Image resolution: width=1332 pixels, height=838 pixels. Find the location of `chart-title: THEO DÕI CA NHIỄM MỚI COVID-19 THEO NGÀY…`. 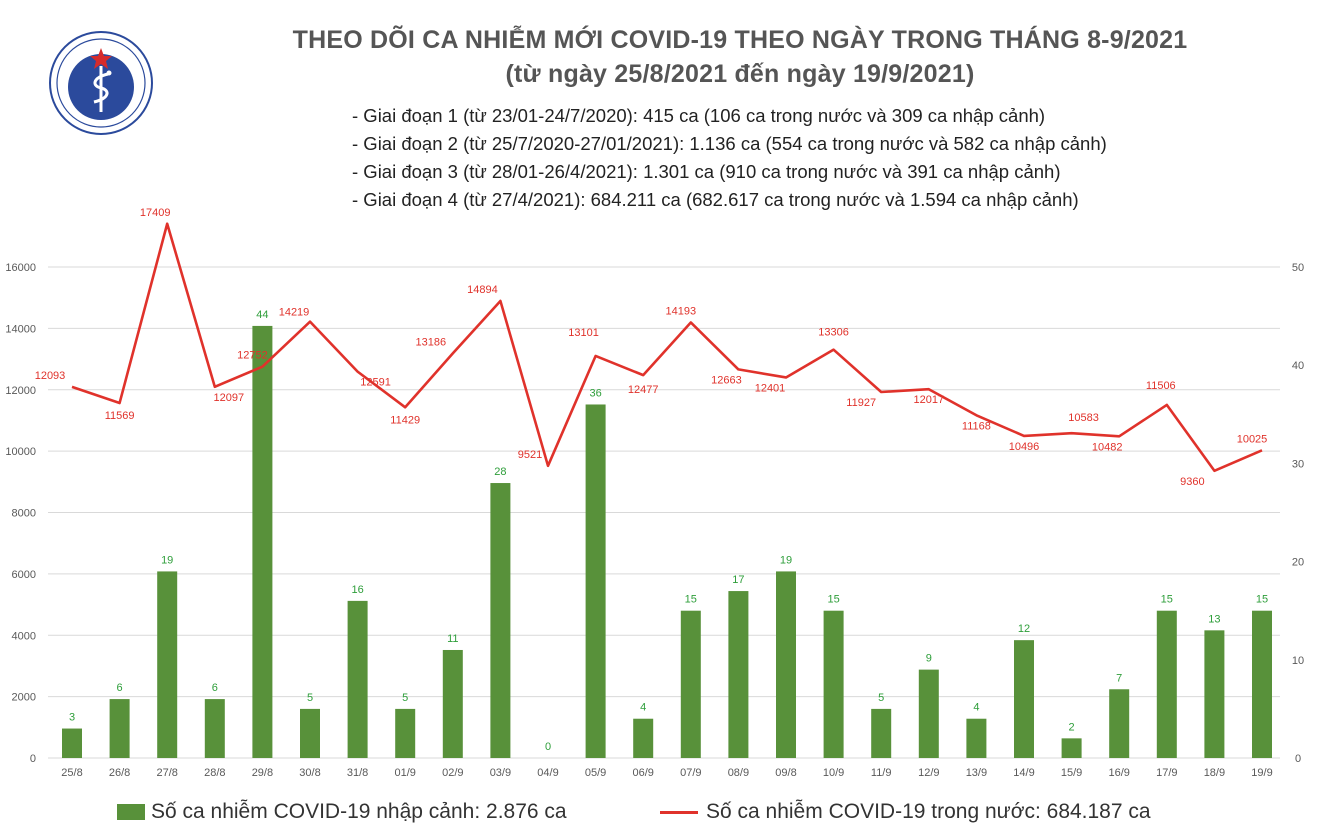

chart-title: THEO DÕI CA NHIỄM MỚI COVID-19 THEO NGÀY… is located at coordinates (740, 40).